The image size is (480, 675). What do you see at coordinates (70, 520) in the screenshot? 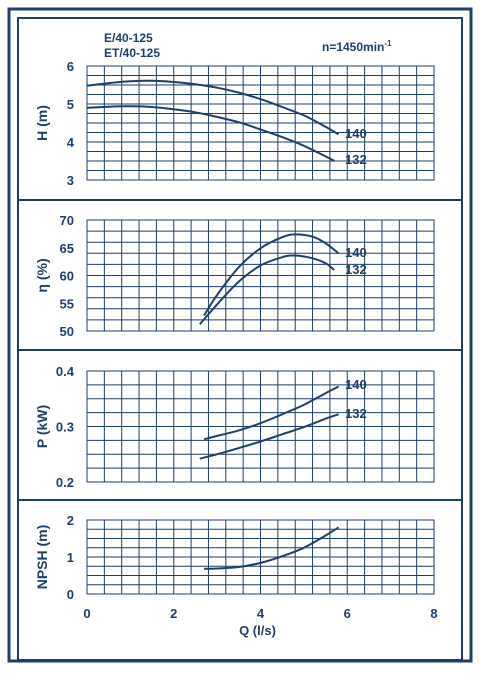
I see `y-tick-npsh: 2` at bounding box center [70, 520].